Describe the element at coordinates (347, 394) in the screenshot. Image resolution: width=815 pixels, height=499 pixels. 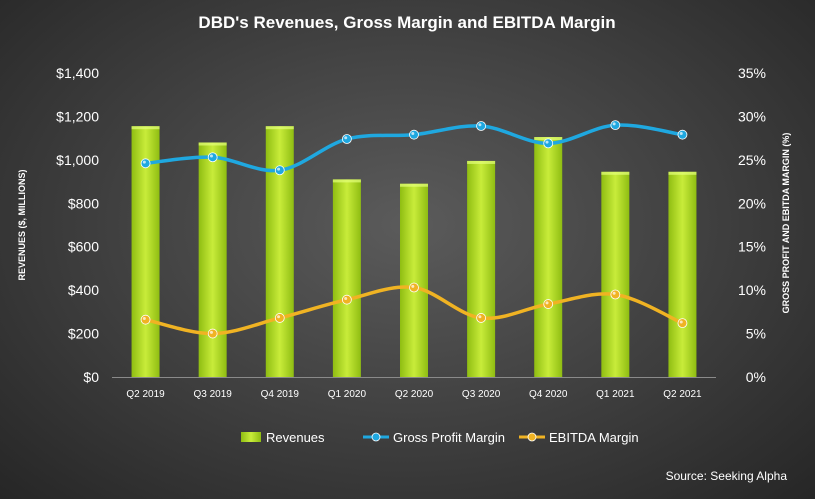
I see `x-tick-label: Q1 2020` at that location.